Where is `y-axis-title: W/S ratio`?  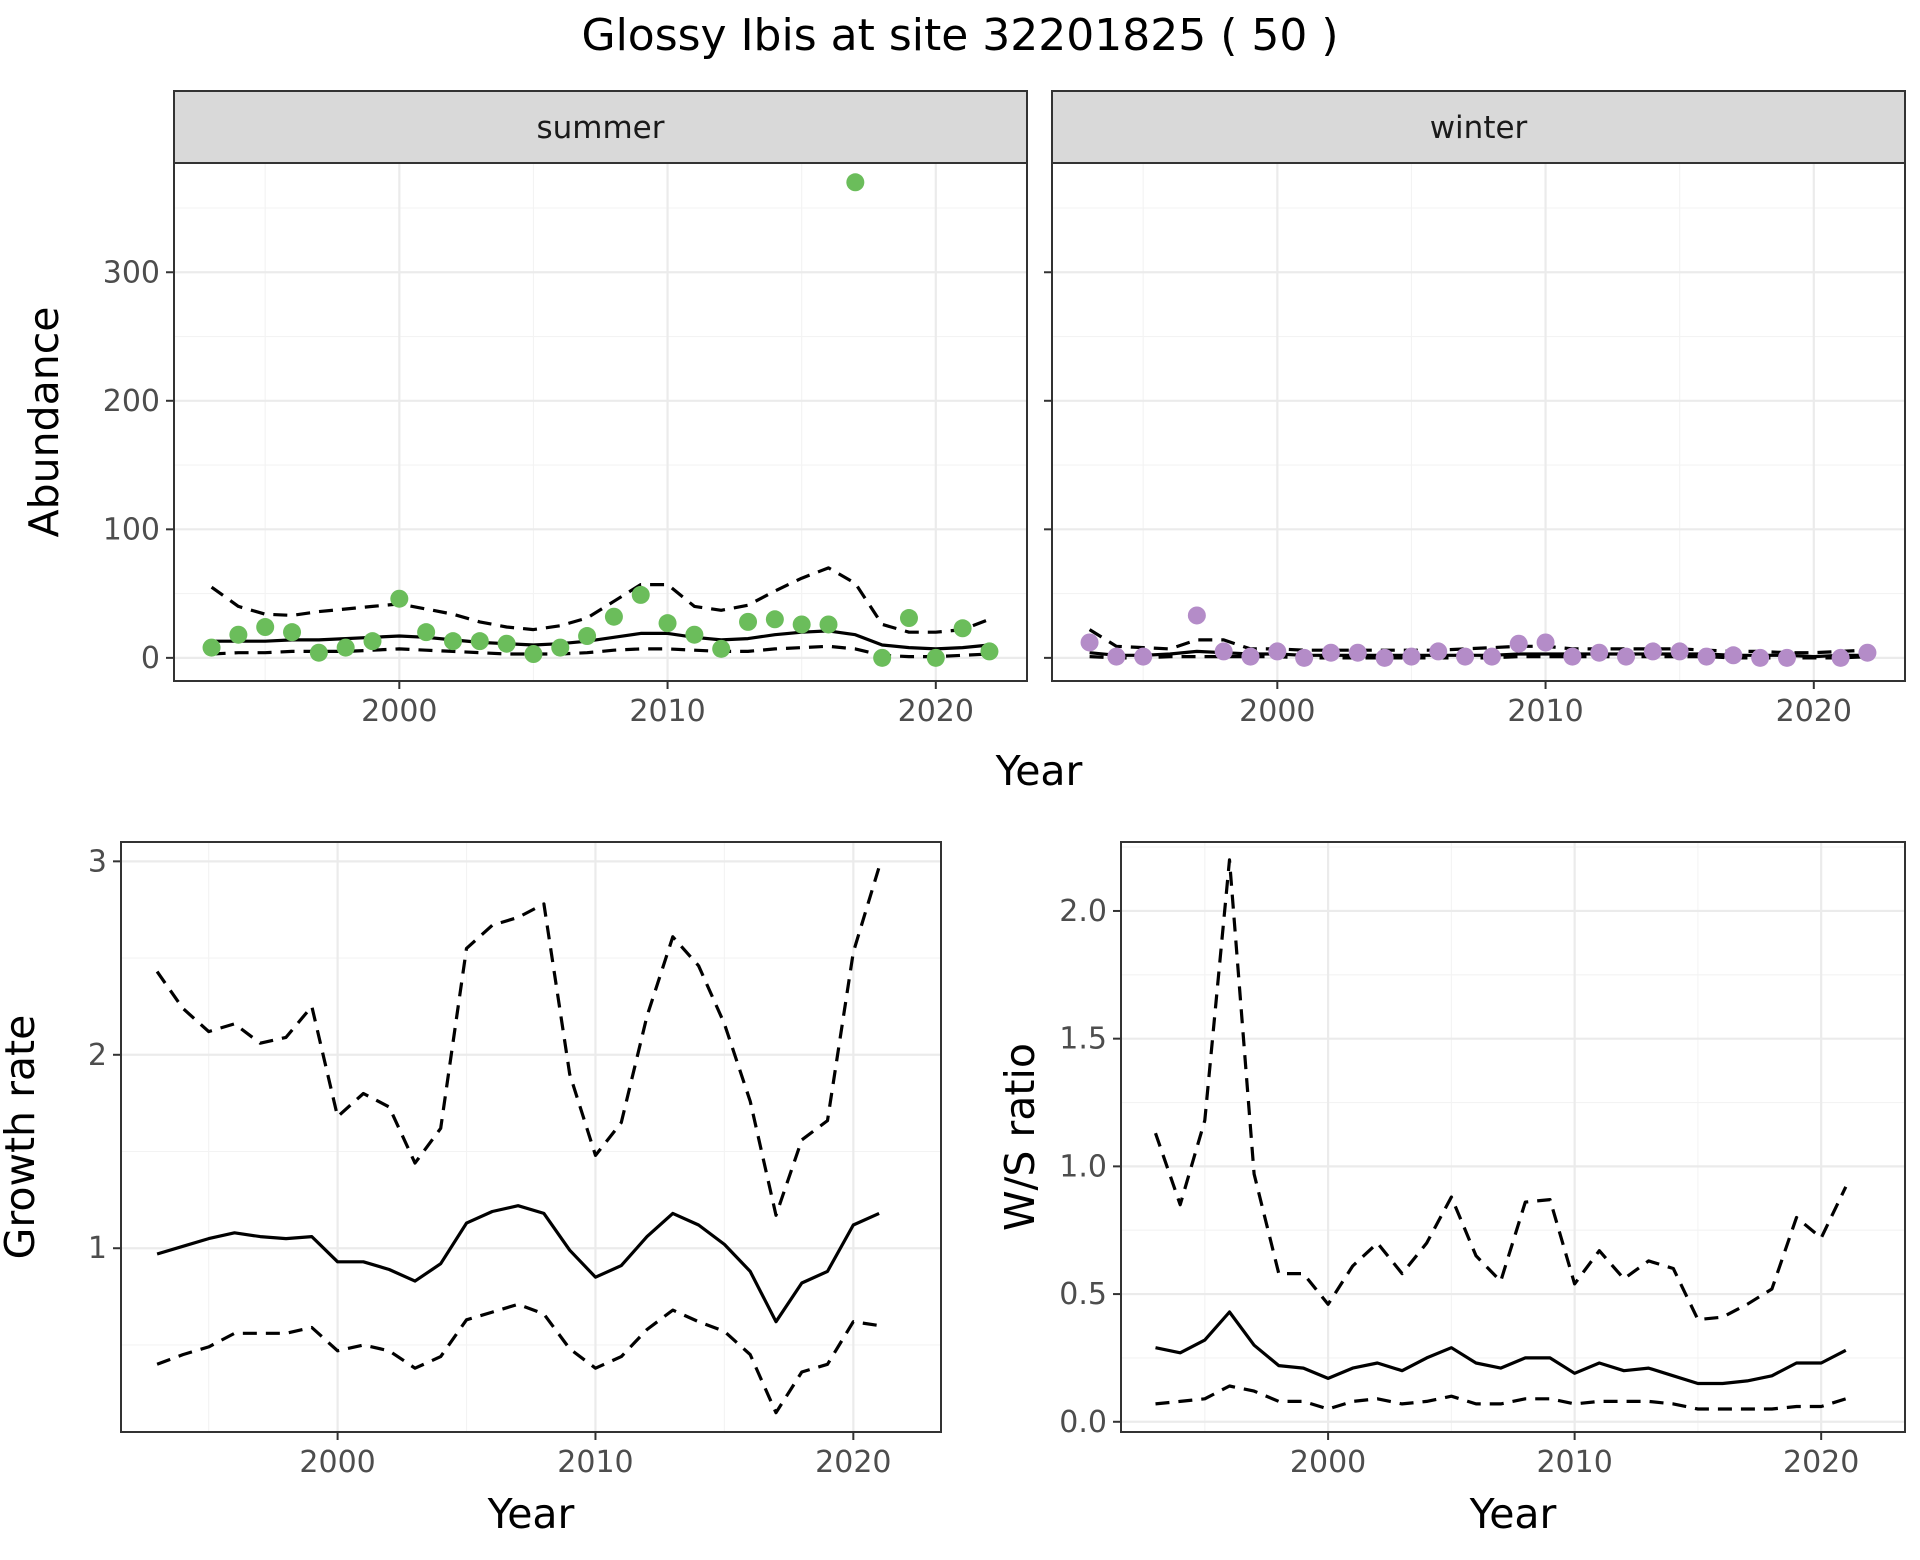
y-axis-title: W/S ratio is located at coordinates (1020, 1137).